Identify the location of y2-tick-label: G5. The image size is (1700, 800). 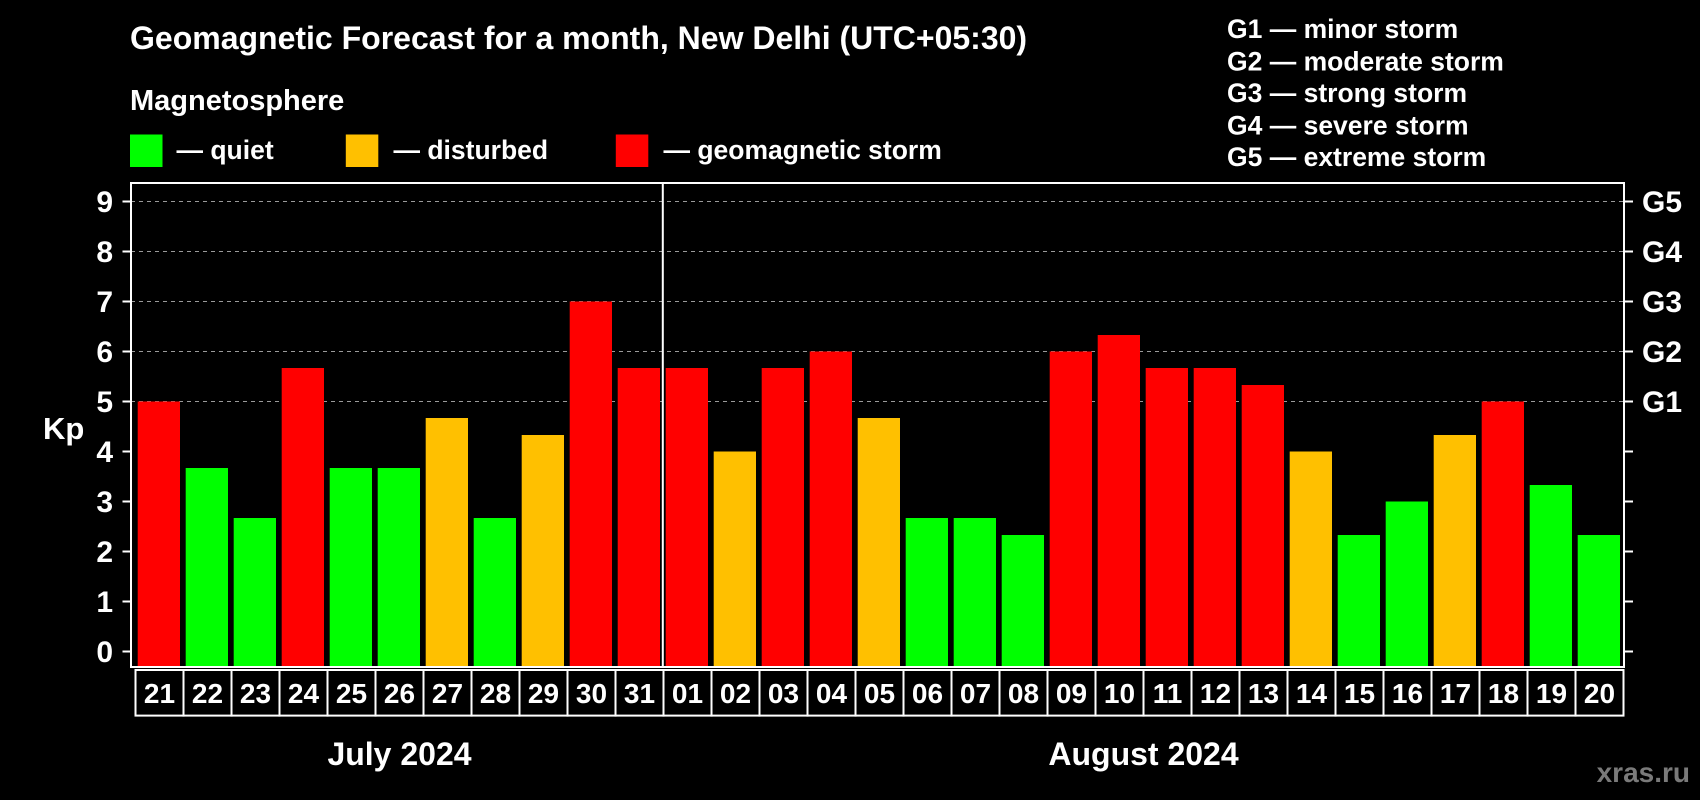
(1662, 202).